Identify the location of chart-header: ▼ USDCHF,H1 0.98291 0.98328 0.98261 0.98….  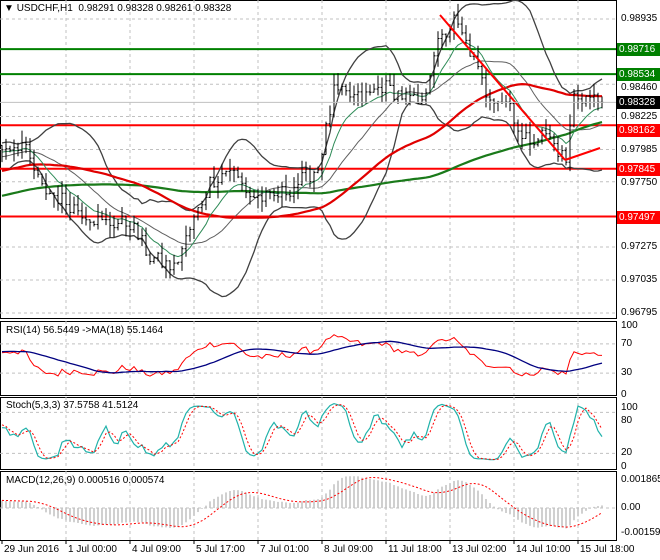
(117, 8).